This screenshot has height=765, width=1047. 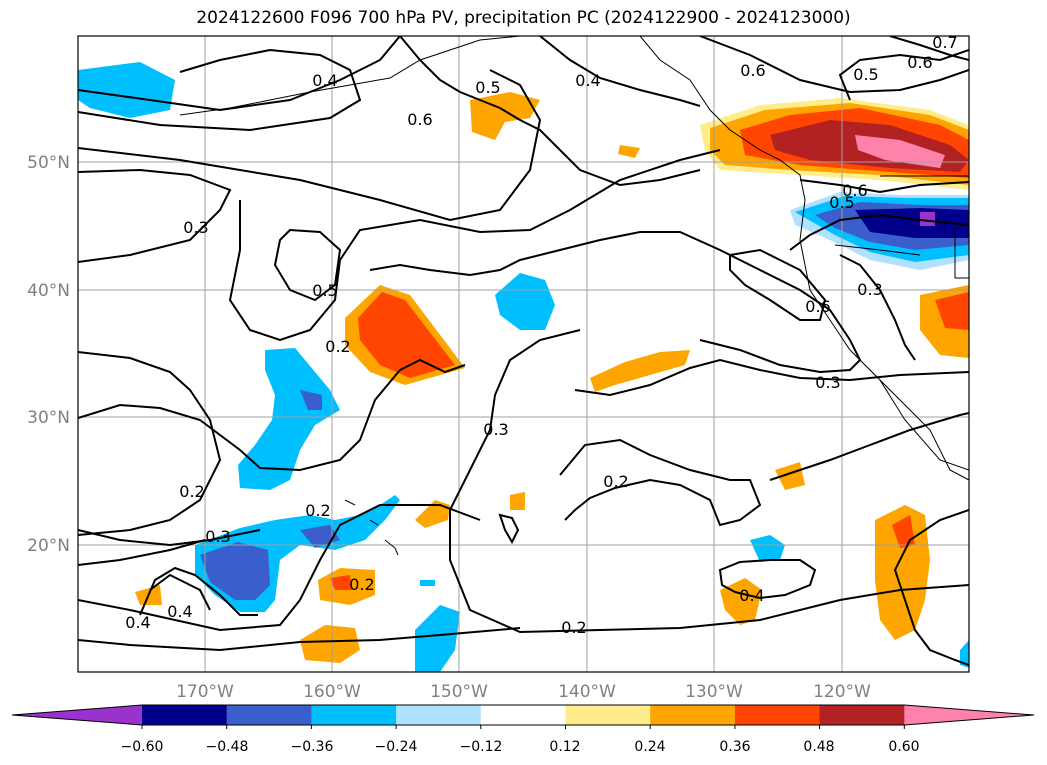 I want to click on shade-blue-145w, so click(x=525, y=301).